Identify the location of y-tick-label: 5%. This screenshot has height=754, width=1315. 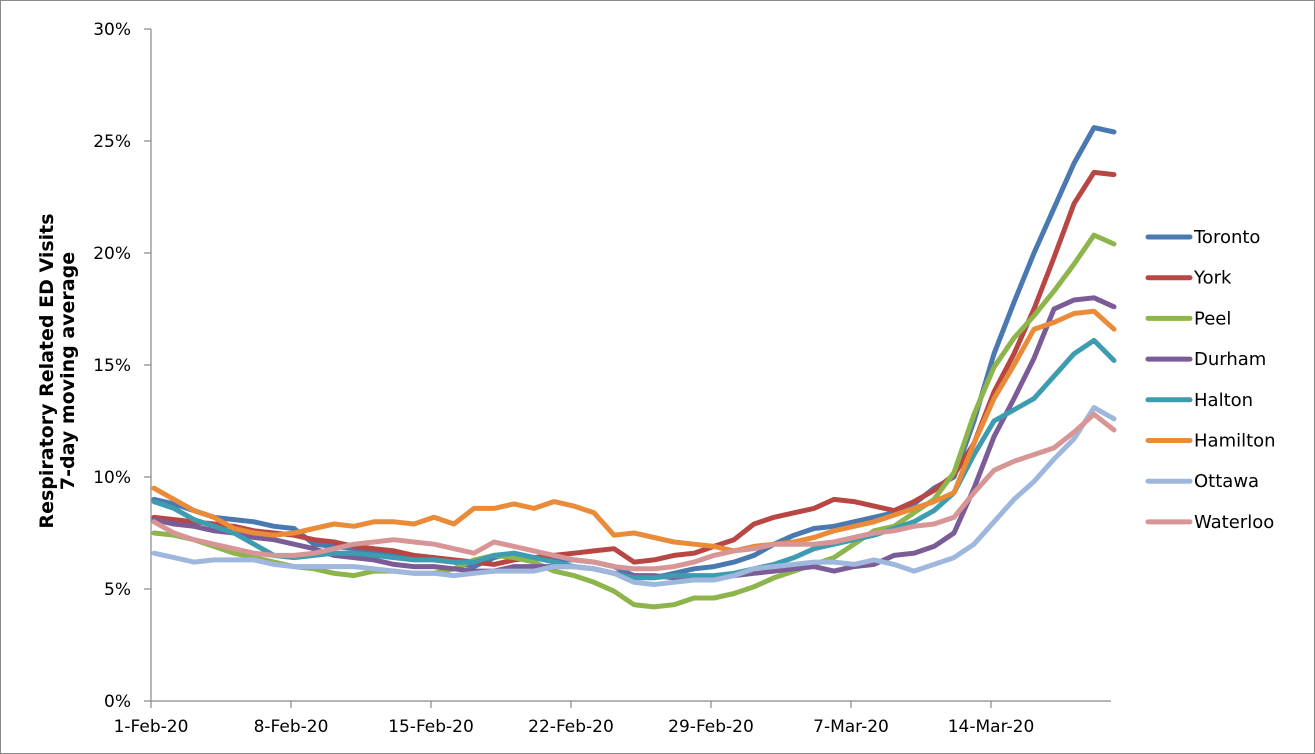
(117, 590).